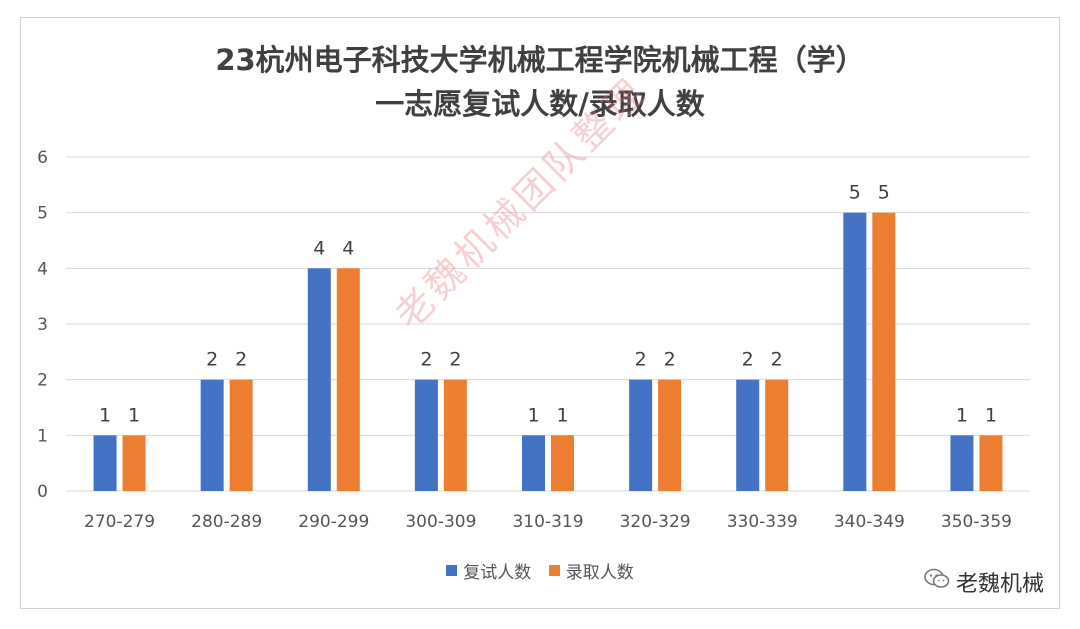 The height and width of the screenshot is (629, 1080). I want to click on brand-badge: 老魏机械, so click(984, 582).